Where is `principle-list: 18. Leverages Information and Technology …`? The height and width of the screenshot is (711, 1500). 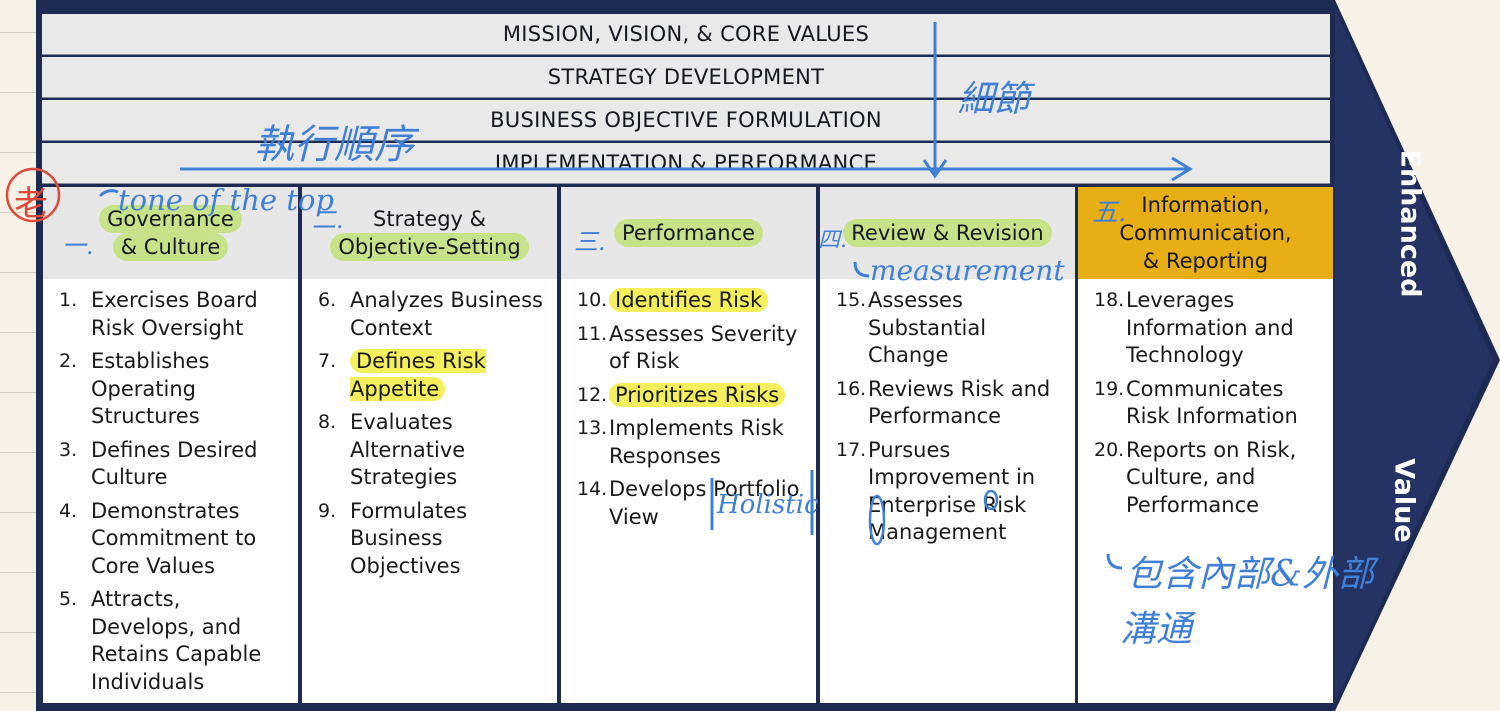 principle-list: 18. Leverages Information and Technology … is located at coordinates (1205, 406).